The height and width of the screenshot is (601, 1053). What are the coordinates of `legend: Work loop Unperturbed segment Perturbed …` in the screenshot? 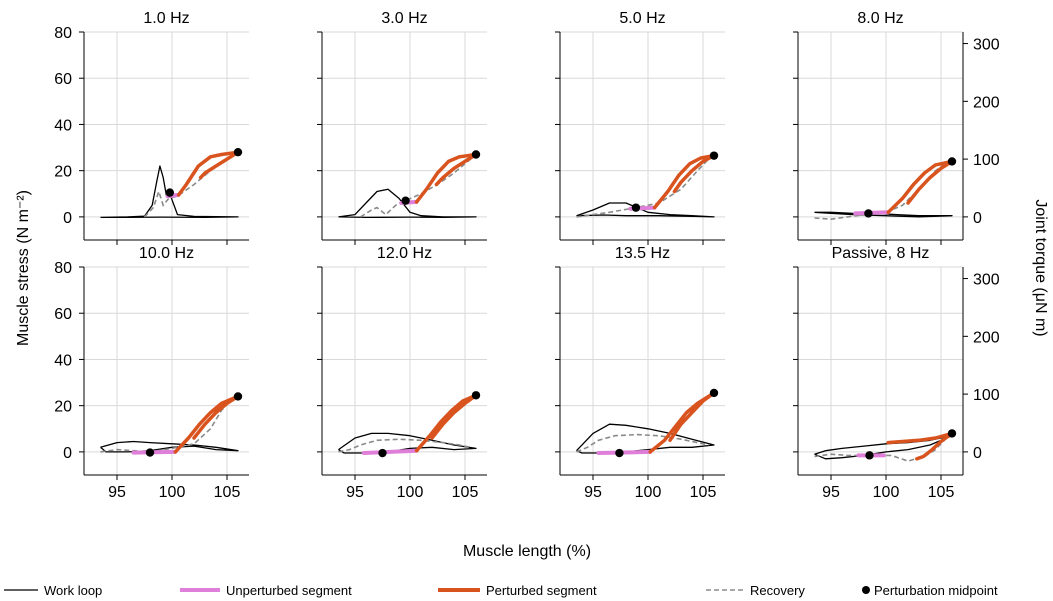 It's located at (501, 590).